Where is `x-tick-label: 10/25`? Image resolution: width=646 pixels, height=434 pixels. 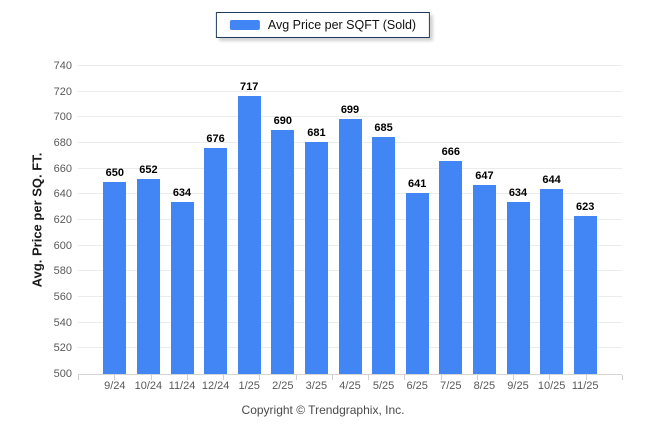 x-tick-label: 10/25 is located at coordinates (551, 386).